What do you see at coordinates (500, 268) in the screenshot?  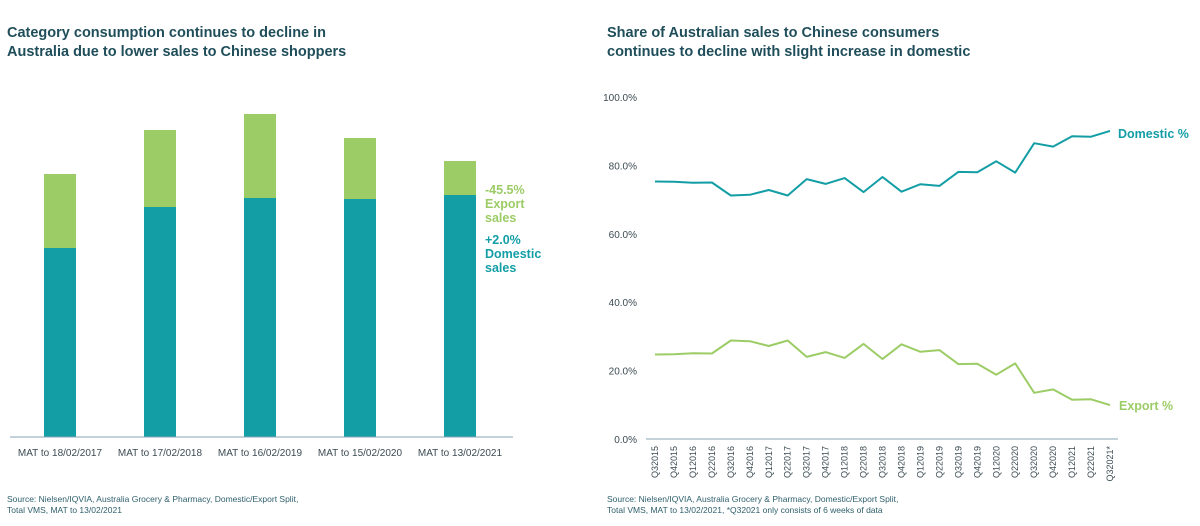 I see `domestic-sales-label-2: sales` at bounding box center [500, 268].